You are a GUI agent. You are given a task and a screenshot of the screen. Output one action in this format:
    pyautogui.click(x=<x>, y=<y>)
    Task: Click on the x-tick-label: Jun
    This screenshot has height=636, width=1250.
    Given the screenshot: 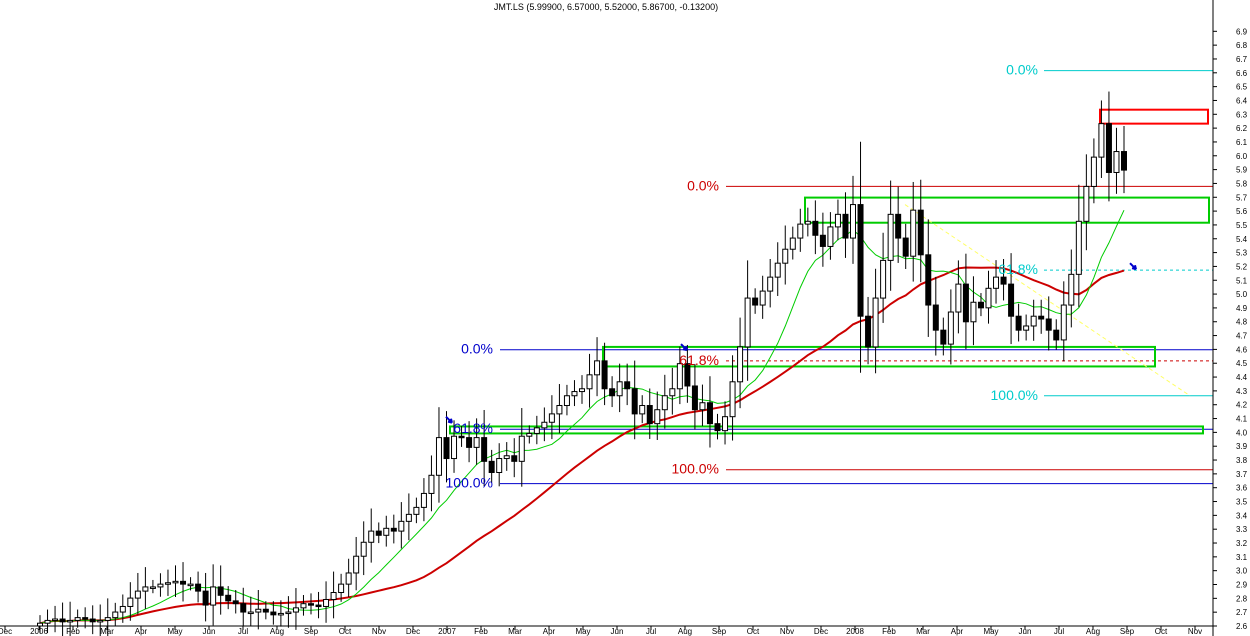 What is the action you would take?
    pyautogui.click(x=617, y=631)
    